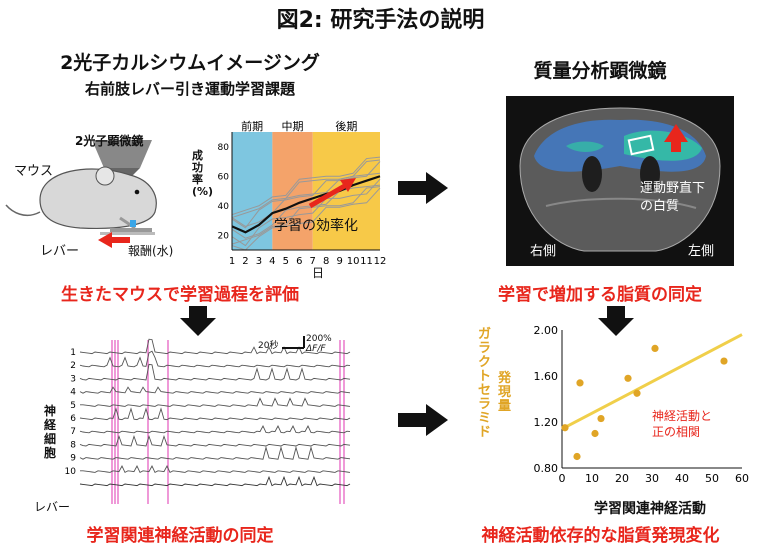 The width and height of the screenshot is (761, 552). I want to click on scatter-x-tick-40: 40, so click(682, 478).